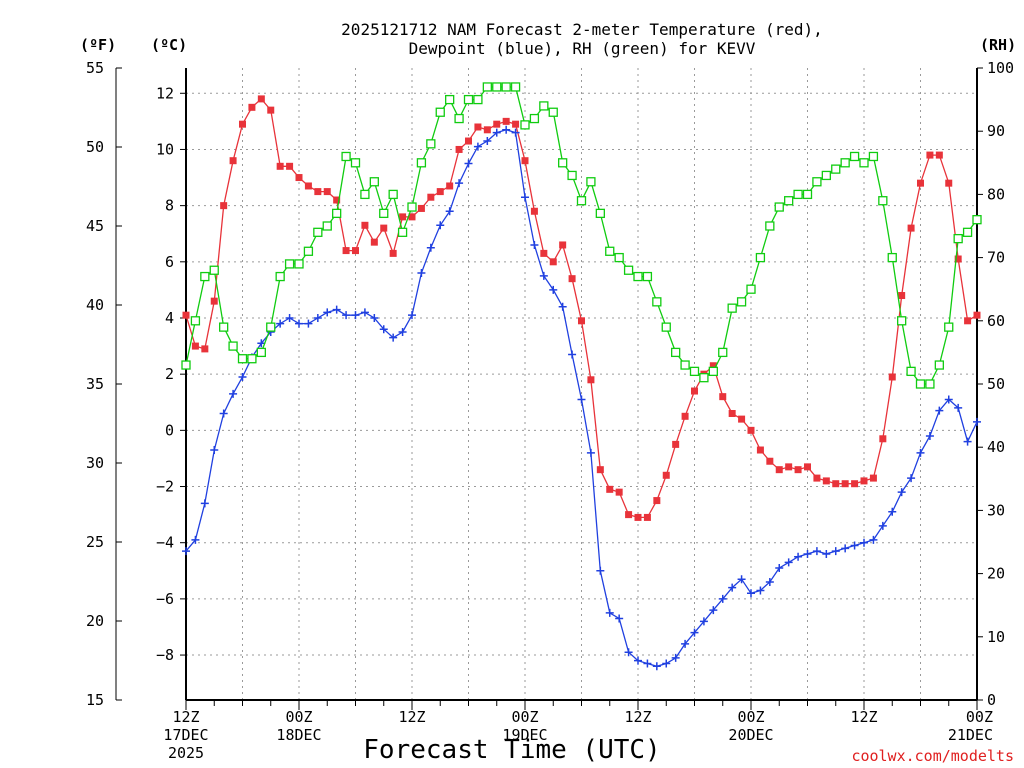 This screenshot has height=768, width=1024. What do you see at coordinates (95, 68) in the screenshot?
I see `fahrenheit-tick-label: 55` at bounding box center [95, 68].